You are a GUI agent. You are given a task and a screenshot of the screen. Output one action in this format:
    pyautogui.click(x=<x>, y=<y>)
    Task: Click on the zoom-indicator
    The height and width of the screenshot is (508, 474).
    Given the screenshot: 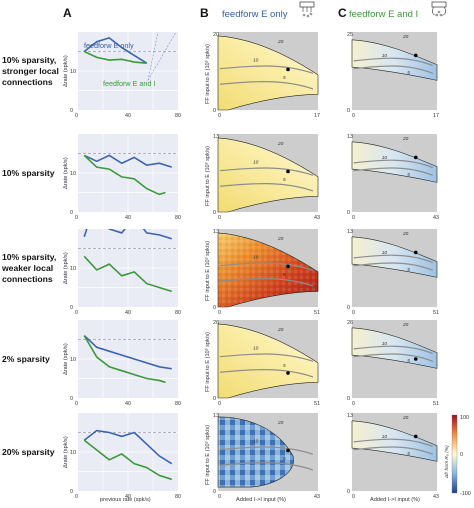 What is the action you would take?
    pyautogui.click(x=162, y=56)
    